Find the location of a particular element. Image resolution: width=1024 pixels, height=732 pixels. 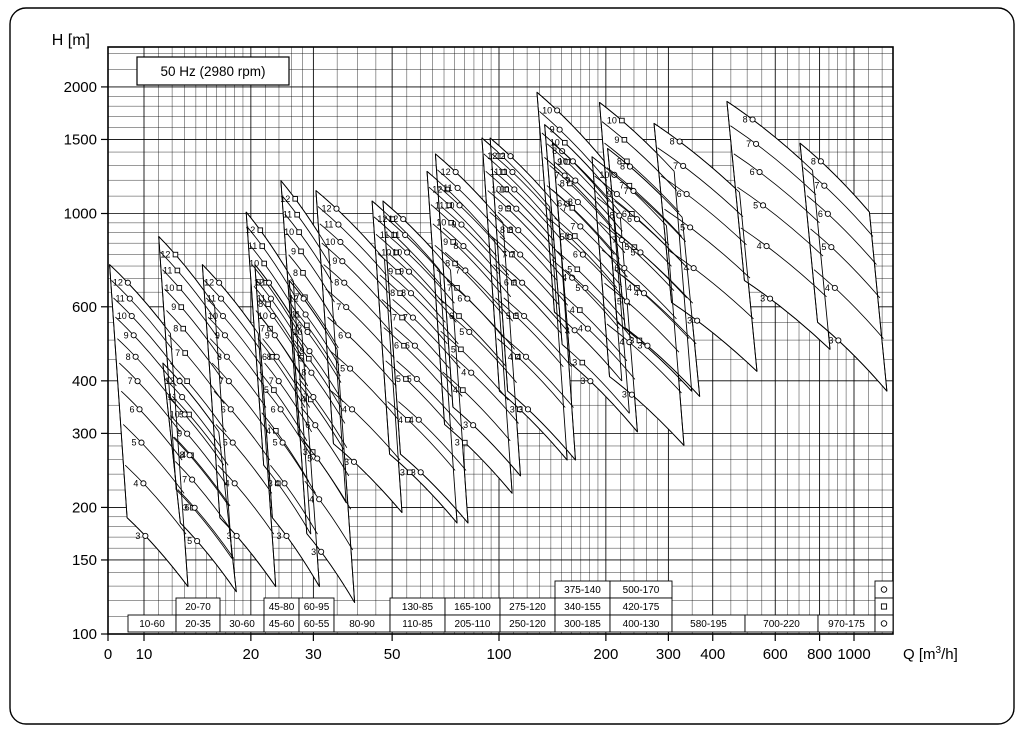

band-right-edge is located at coordinates (683, 281).